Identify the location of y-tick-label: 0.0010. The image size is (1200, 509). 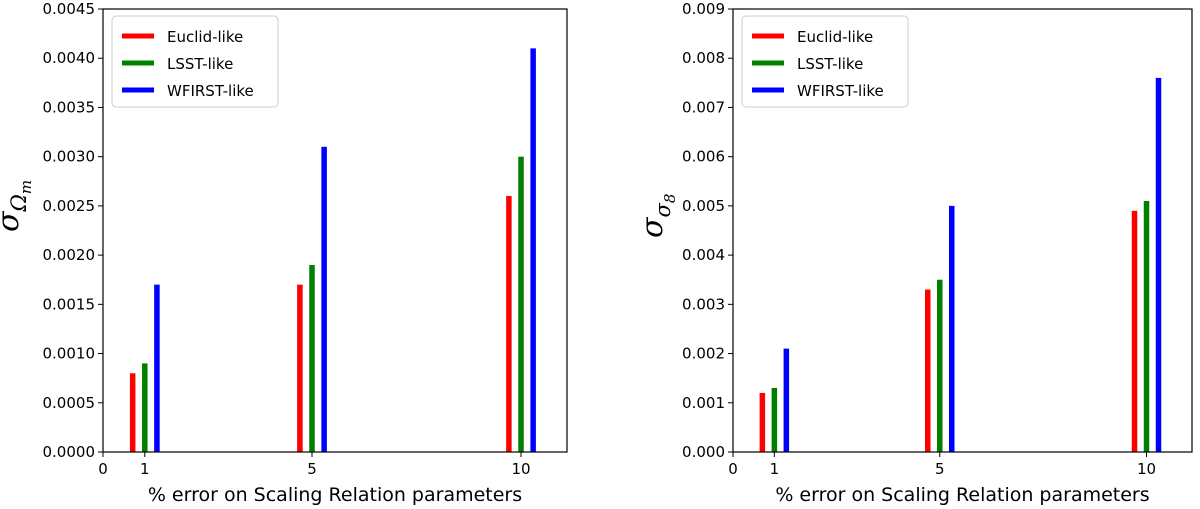
(69, 354).